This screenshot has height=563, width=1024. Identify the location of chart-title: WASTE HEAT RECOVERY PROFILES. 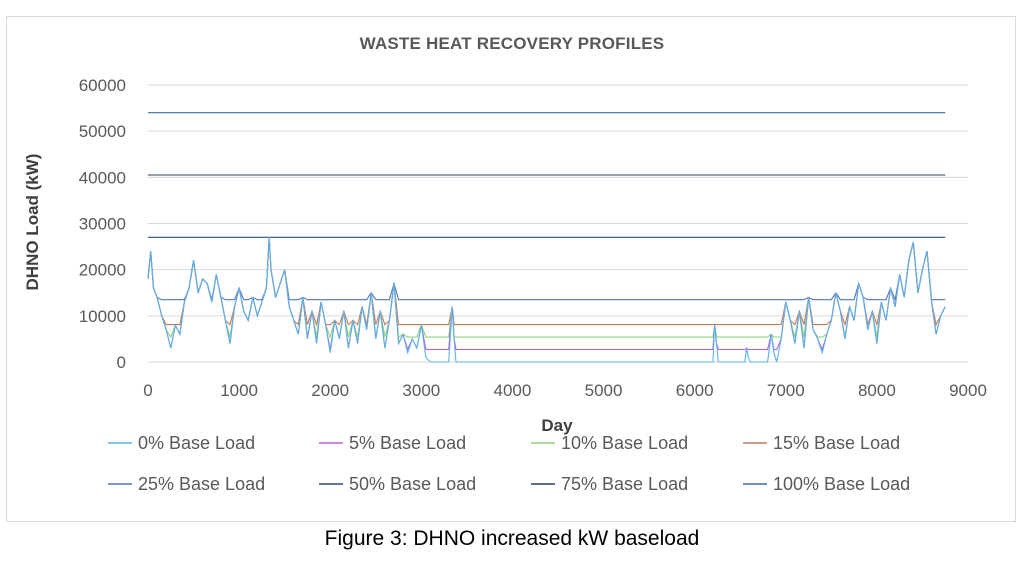
(512, 43).